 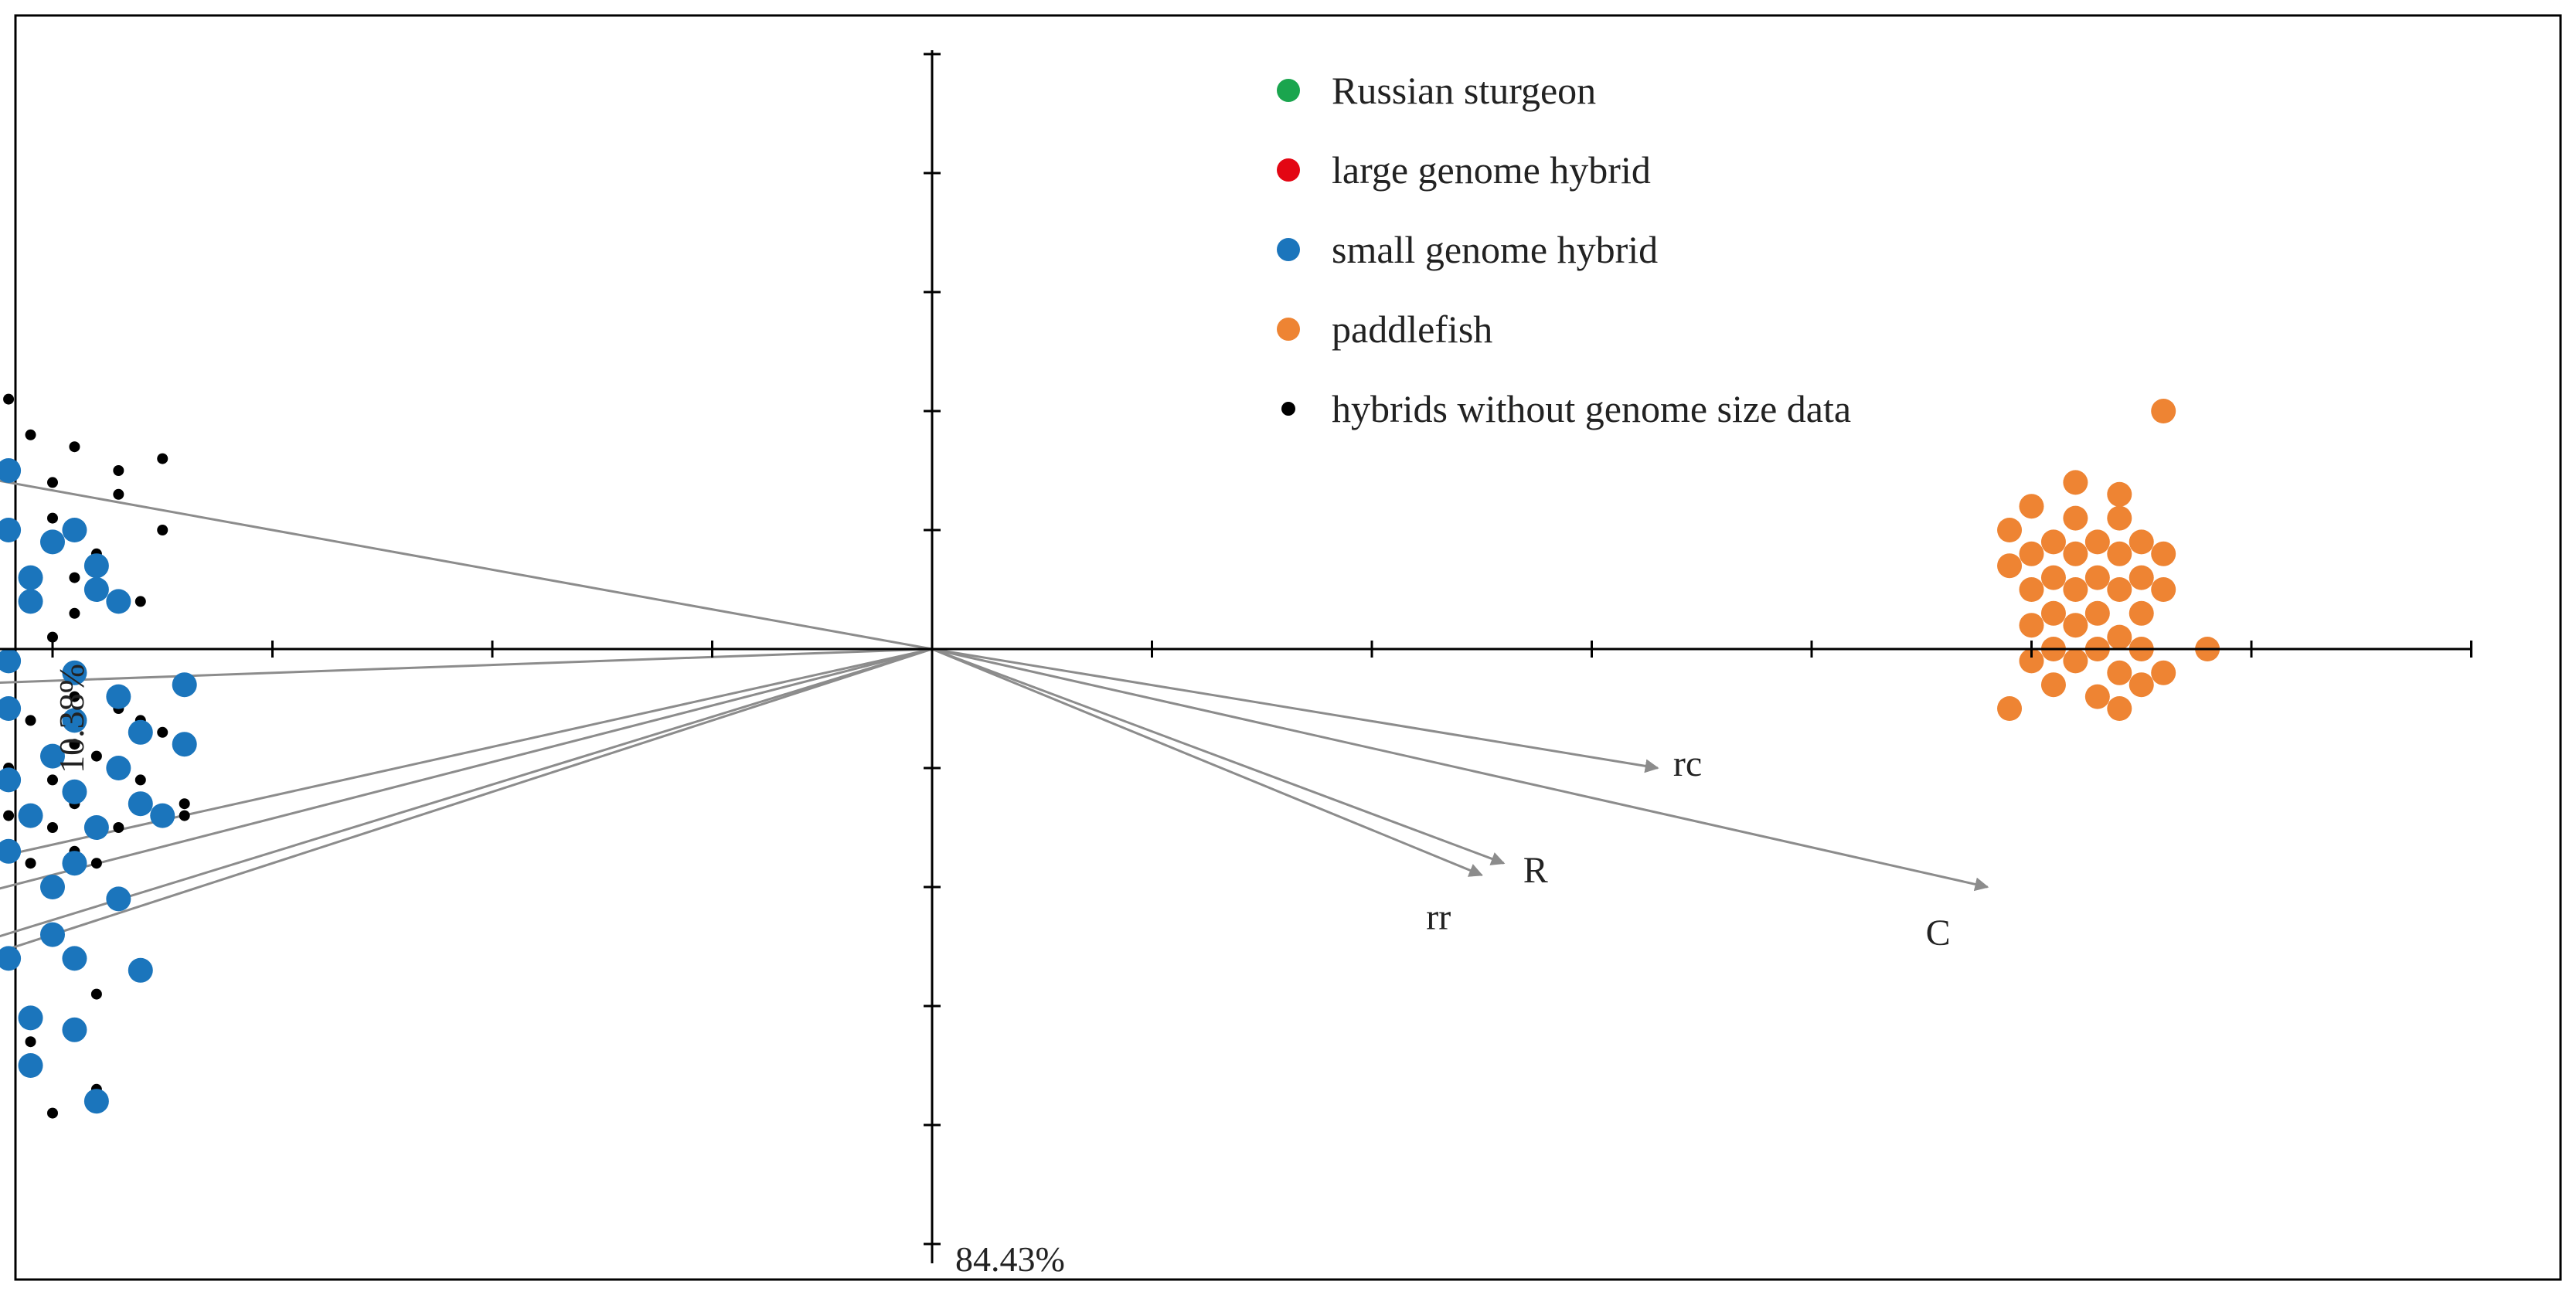 I want to click on vector-label-rc: rc, so click(x=1688, y=763).